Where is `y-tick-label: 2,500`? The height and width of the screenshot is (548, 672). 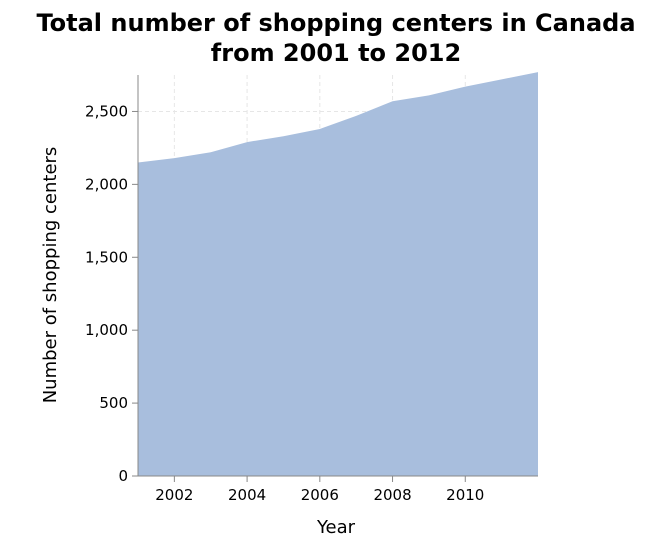
y-tick-label: 2,500 is located at coordinates (106, 111).